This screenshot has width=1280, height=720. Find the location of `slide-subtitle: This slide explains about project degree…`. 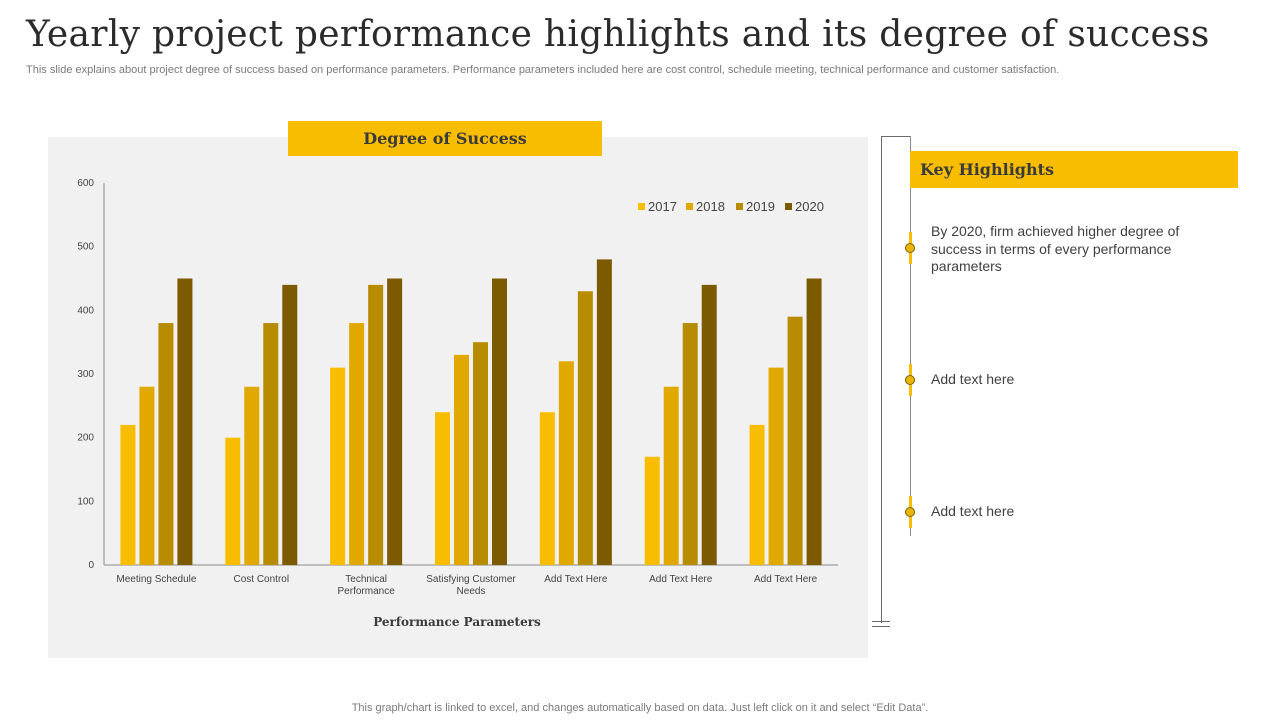

slide-subtitle: This slide explains about project degree… is located at coordinates (543, 70).